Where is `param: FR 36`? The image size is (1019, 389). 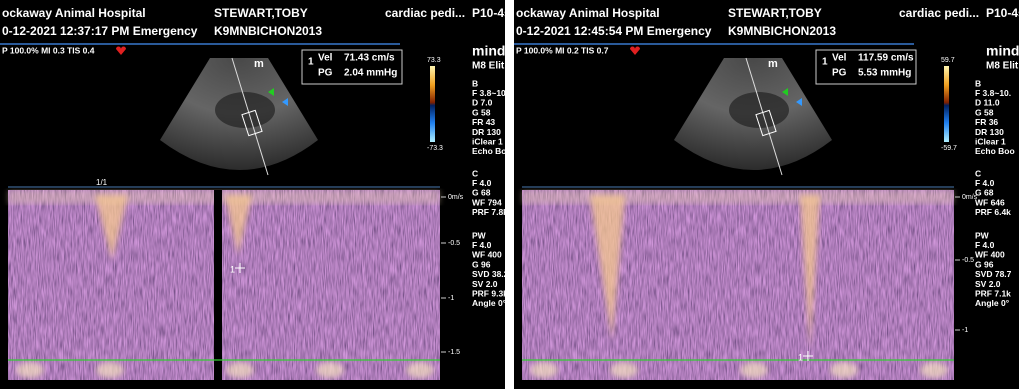
param: FR 36 is located at coordinates (986, 122).